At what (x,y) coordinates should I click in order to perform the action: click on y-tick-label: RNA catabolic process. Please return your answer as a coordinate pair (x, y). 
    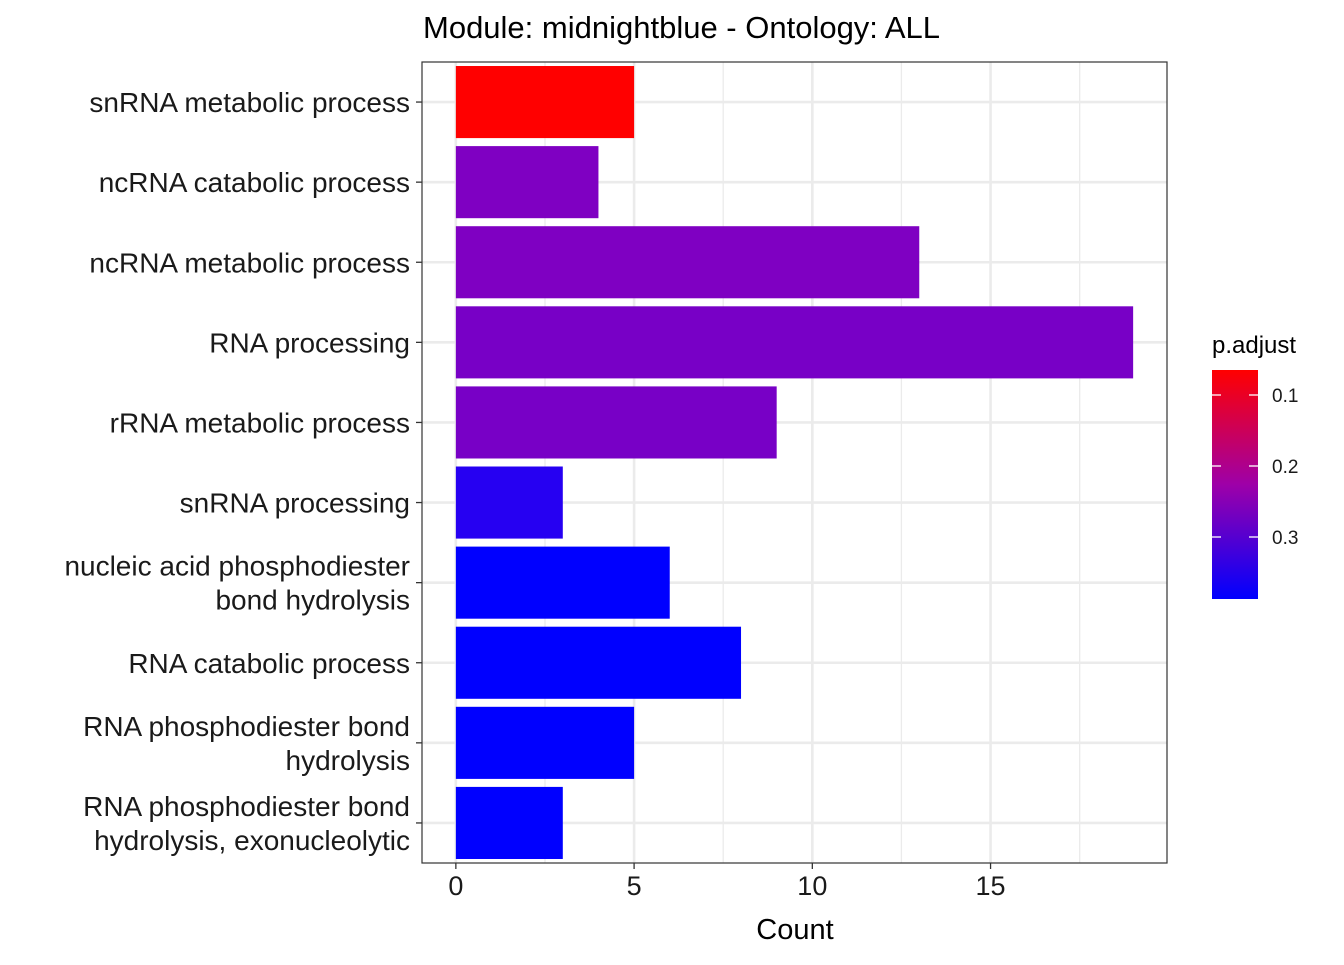
    Looking at the image, I should click on (269, 663).